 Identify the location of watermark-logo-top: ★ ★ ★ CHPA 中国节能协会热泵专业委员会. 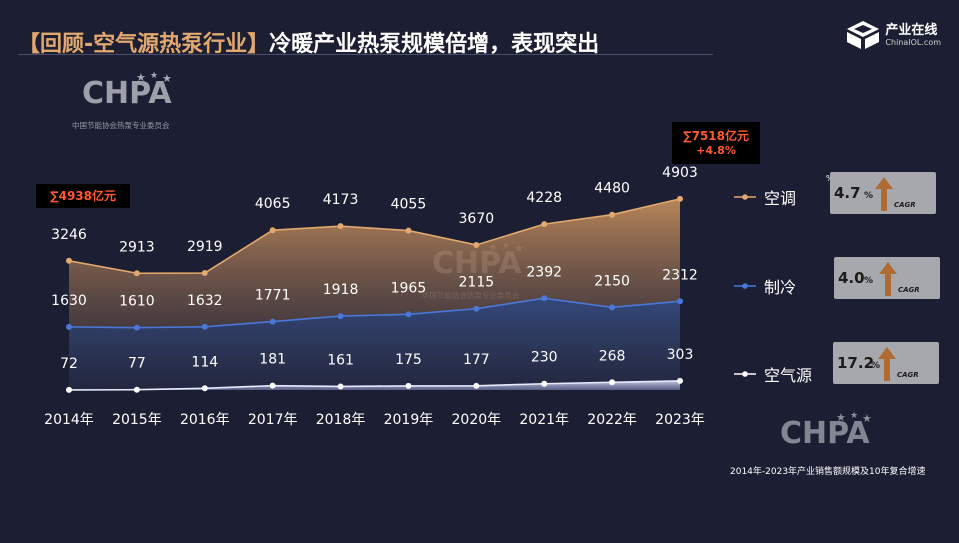
(136, 102).